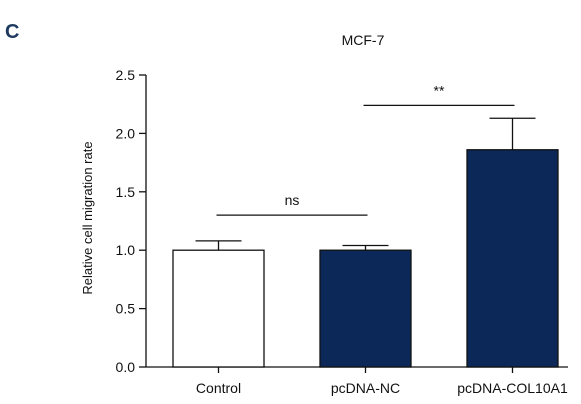  What do you see at coordinates (292, 200) in the screenshot?
I see `significance-label: ns` at bounding box center [292, 200].